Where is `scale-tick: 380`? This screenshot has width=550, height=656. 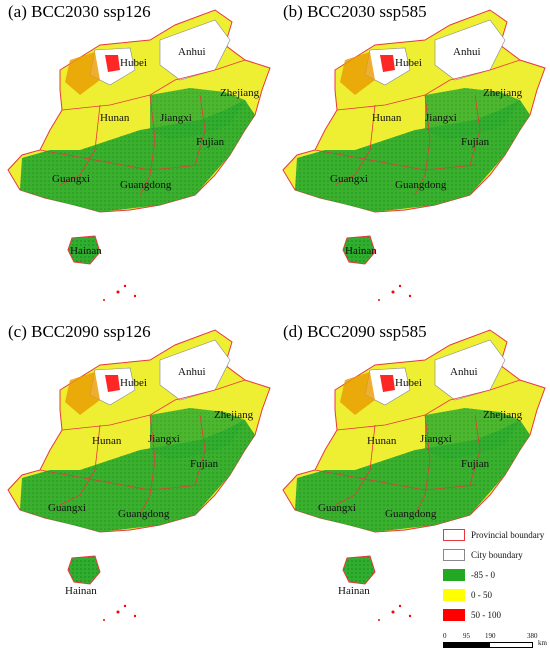 scale-tick: 380 is located at coordinates (532, 636).